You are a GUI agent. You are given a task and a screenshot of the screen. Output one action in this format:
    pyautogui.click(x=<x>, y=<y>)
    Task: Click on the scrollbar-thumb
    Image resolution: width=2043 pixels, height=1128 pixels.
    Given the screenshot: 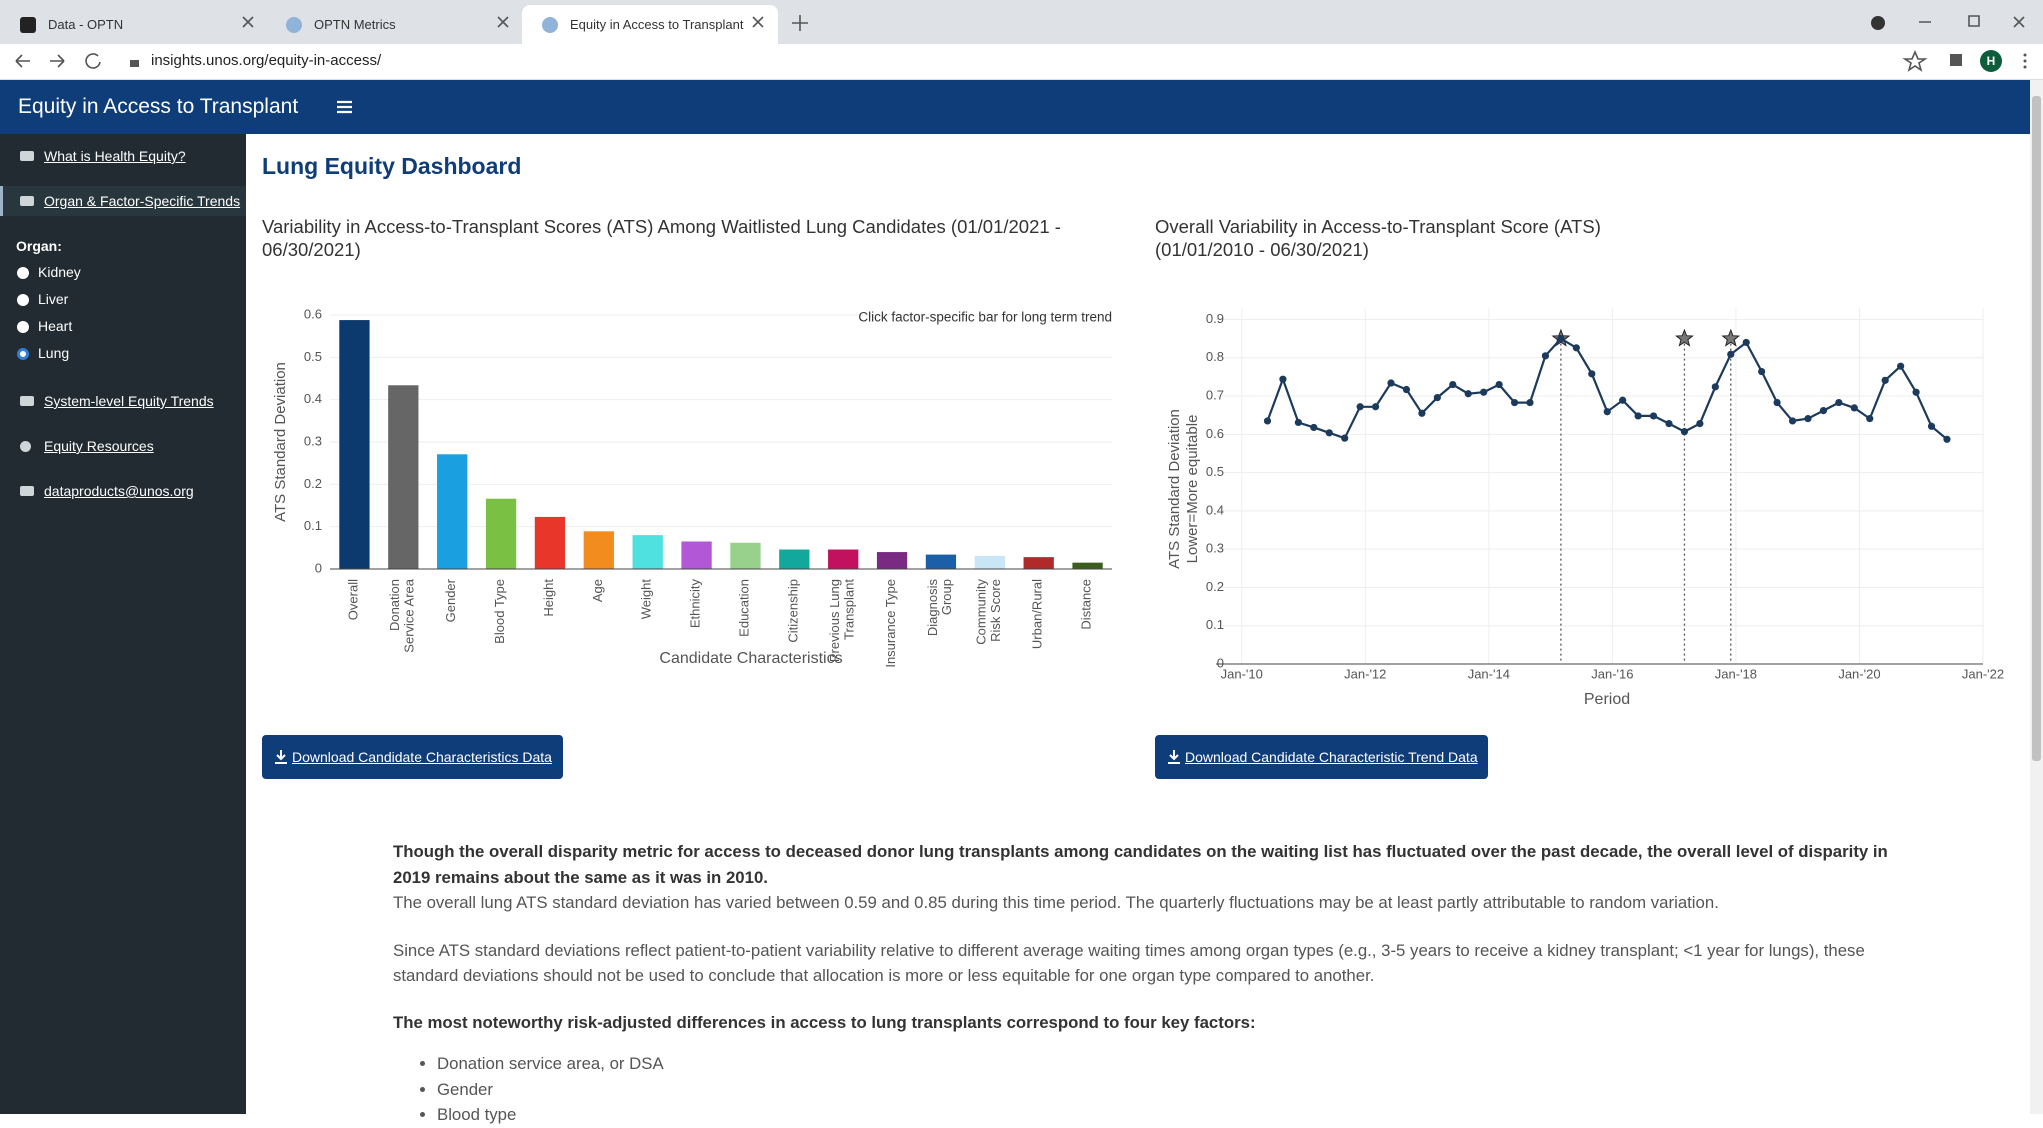 What is the action you would take?
    pyautogui.click(x=2036, y=428)
    